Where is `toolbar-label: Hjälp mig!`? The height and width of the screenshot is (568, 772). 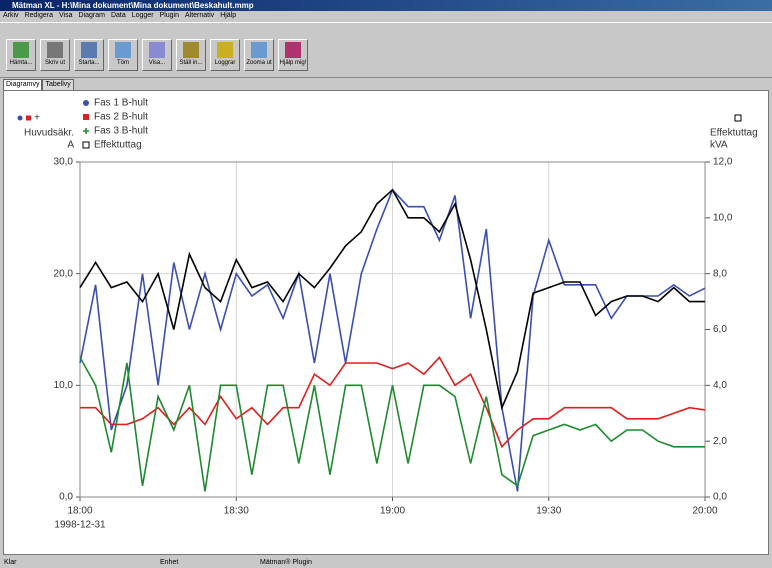
toolbar-label: Hjälp mig! is located at coordinates (293, 63).